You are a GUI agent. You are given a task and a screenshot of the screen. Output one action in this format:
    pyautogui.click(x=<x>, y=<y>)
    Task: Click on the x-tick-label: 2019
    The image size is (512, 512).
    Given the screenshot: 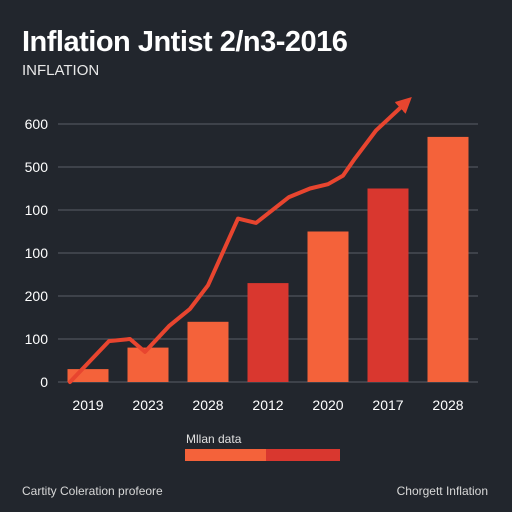 What is the action you would take?
    pyautogui.click(x=87, y=405)
    